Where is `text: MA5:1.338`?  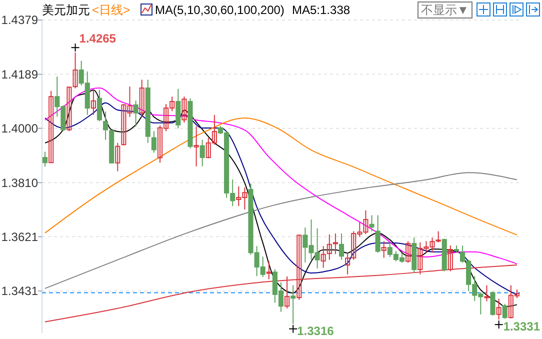 text: MA5:1.338 is located at coordinates (321, 10).